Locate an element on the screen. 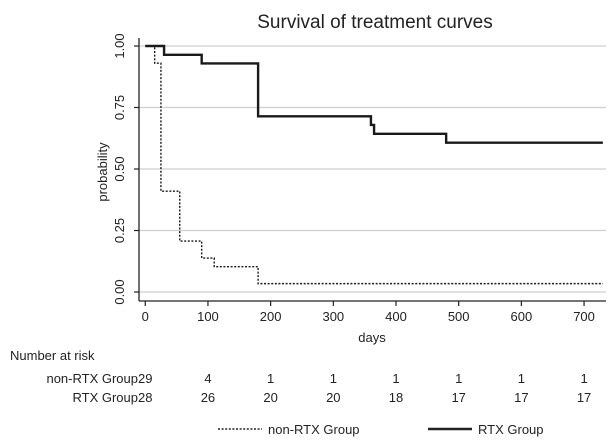 This screenshot has height=441, width=615. y-tick-label: 0.25 is located at coordinates (119, 230).